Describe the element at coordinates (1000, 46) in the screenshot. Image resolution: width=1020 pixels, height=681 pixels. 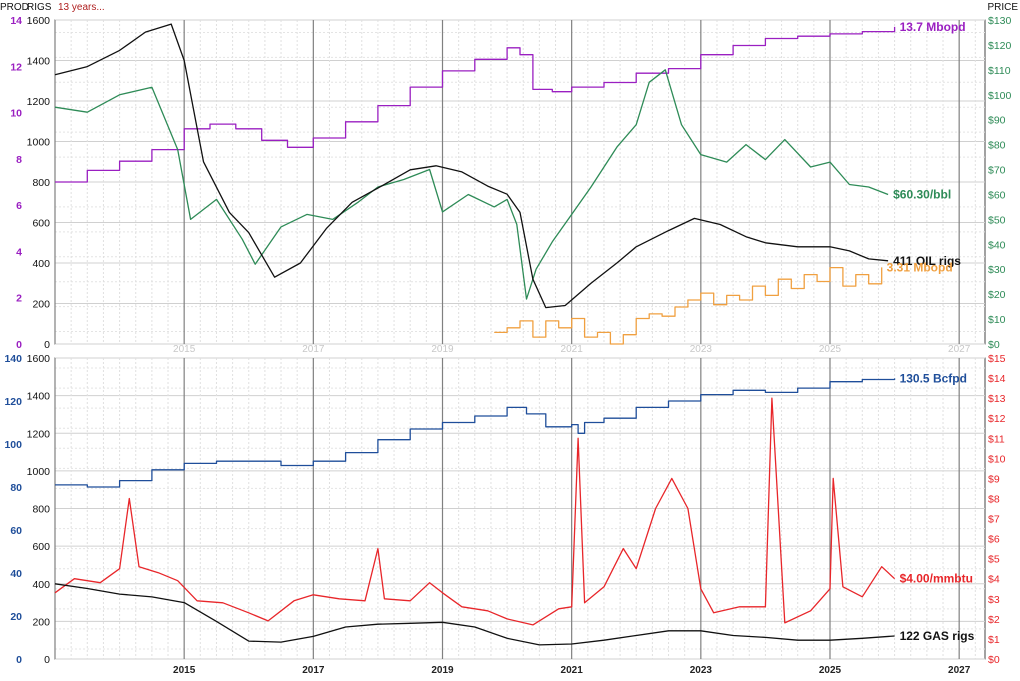
I see `oil-price-tick-label: $120` at that location.